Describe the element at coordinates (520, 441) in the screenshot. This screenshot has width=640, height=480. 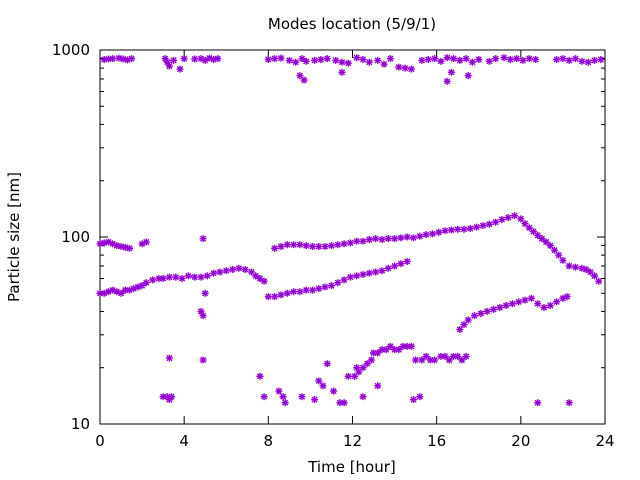
I see `x-tick-label: 20` at that location.